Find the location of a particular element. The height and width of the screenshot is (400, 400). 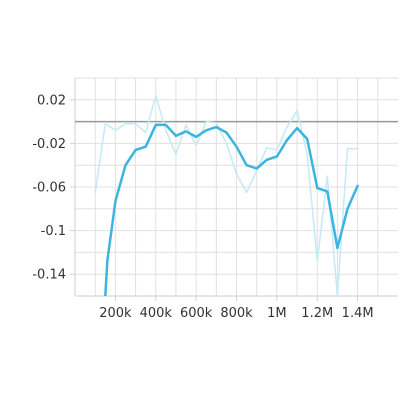

x-tick-label: 1M is located at coordinates (277, 313).